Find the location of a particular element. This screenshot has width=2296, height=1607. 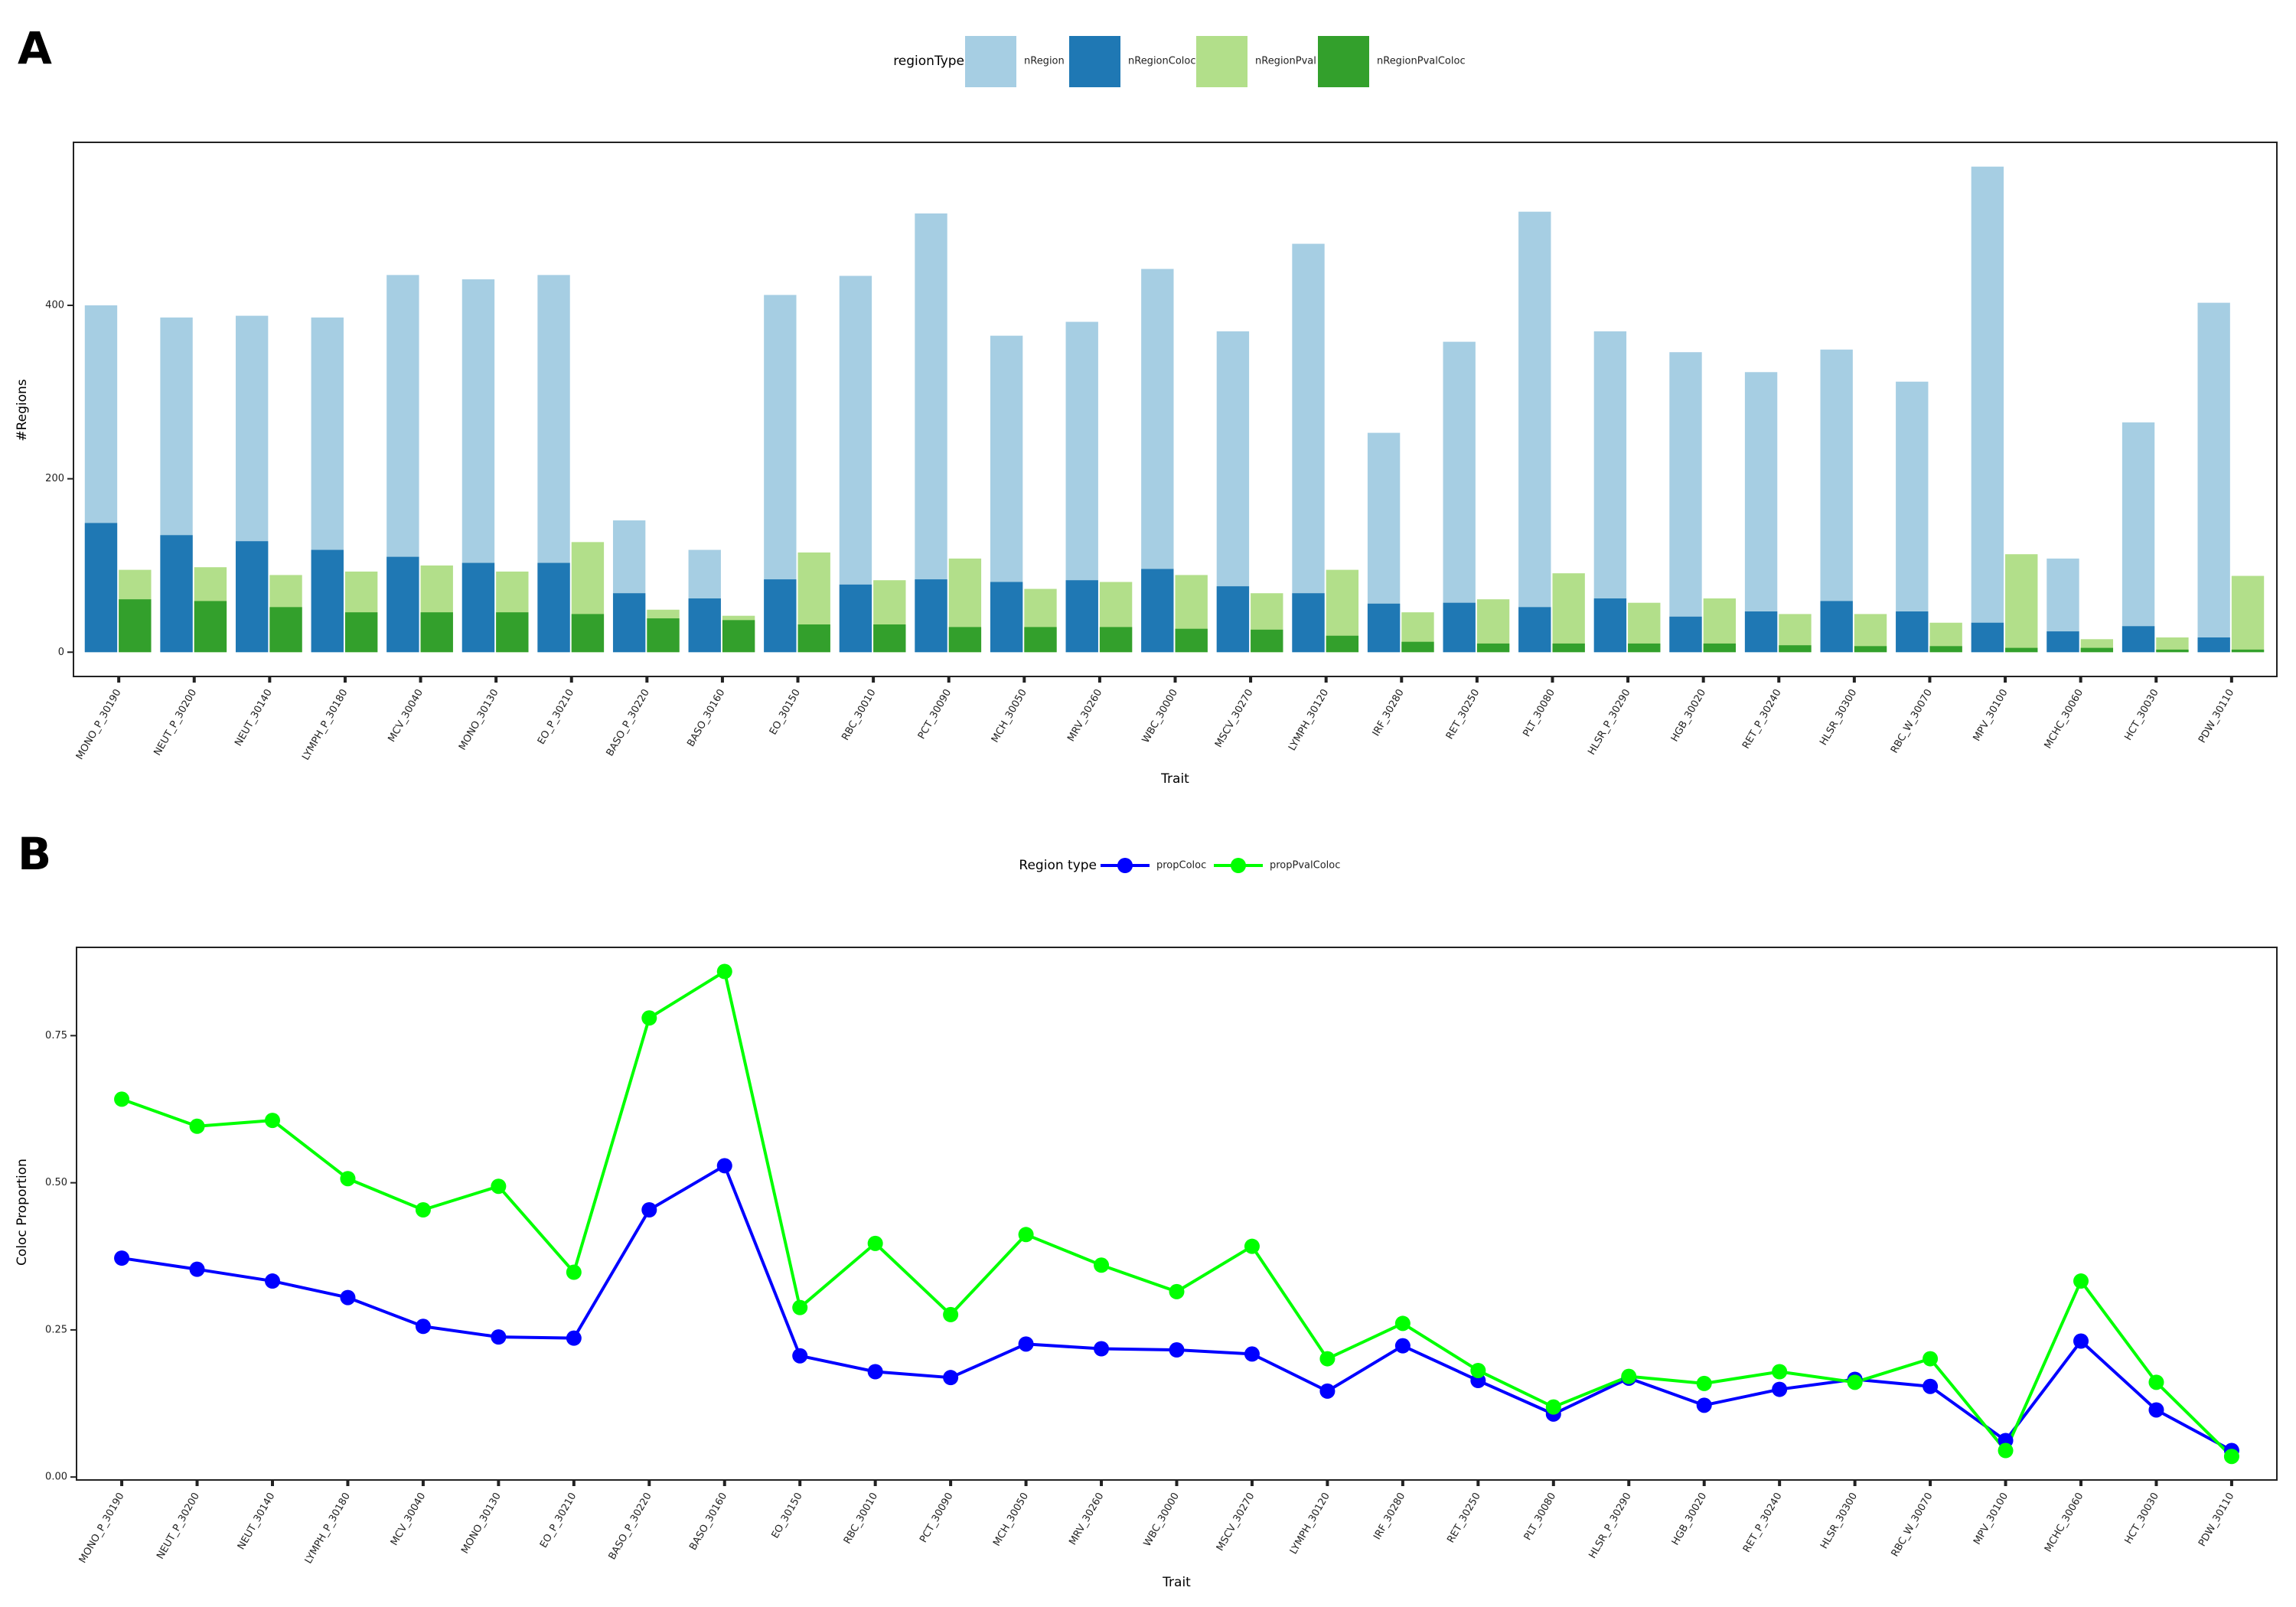

x-tick-label: RET_P_30240 is located at coordinates (1762, 719).